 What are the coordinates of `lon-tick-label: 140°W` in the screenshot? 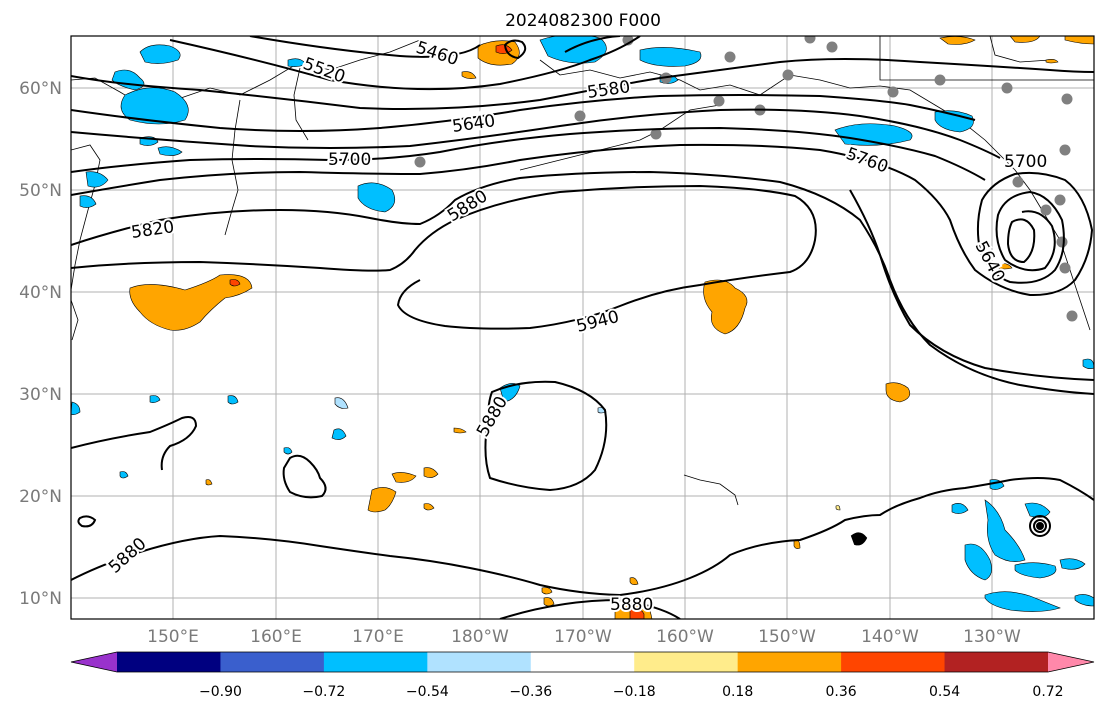 It's located at (890, 637).